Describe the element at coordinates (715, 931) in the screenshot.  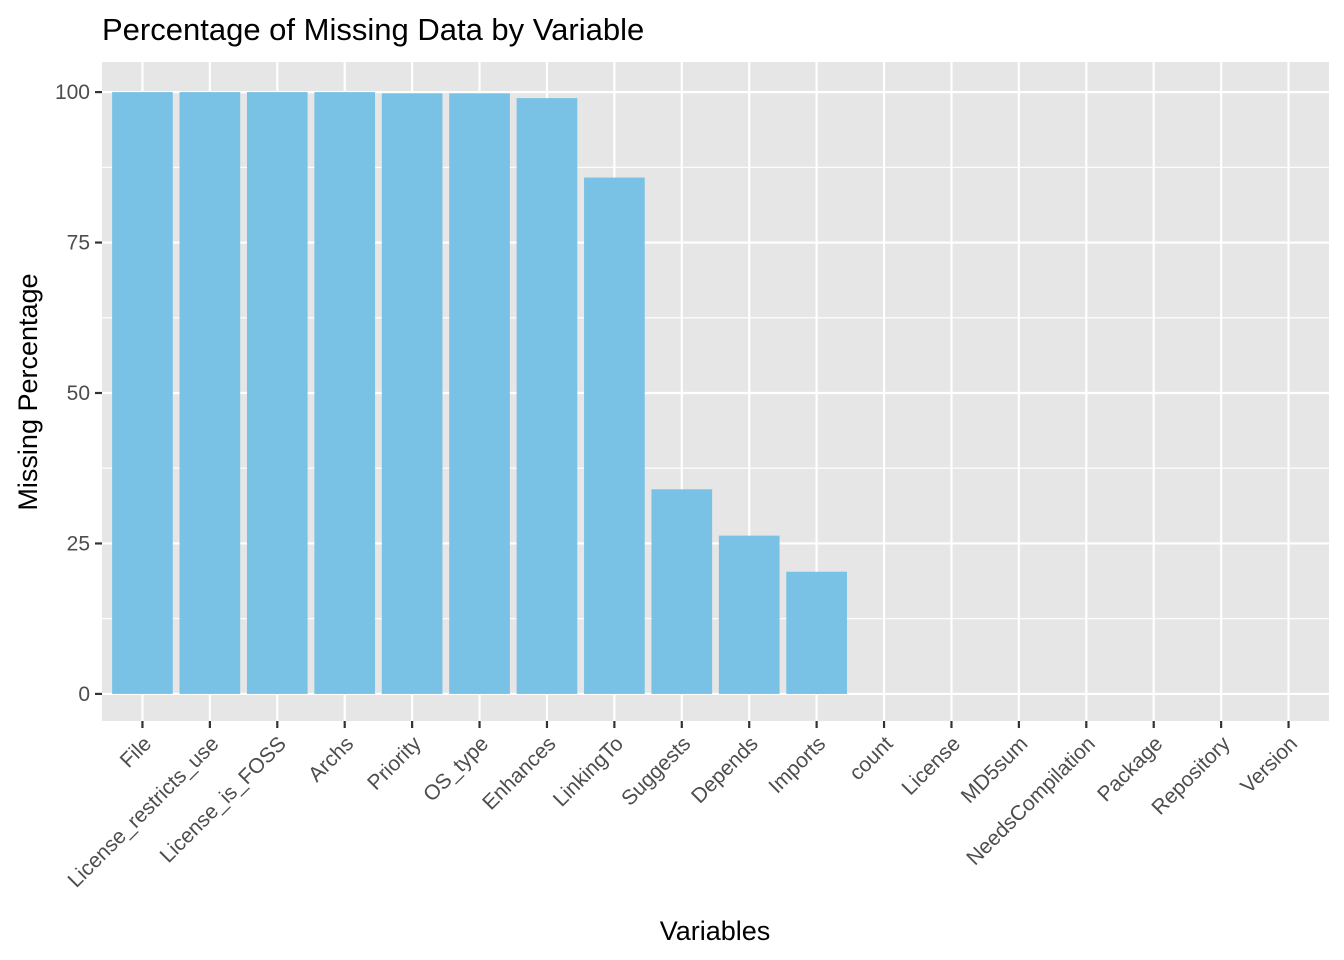
I see `x-axis-title: Variables` at that location.